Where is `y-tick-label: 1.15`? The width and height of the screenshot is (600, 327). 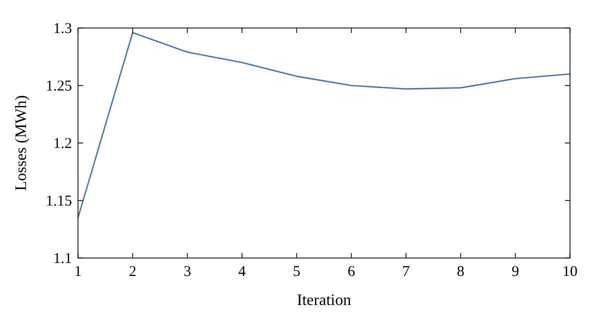
y-tick-label: 1.15 is located at coordinates (59, 202).